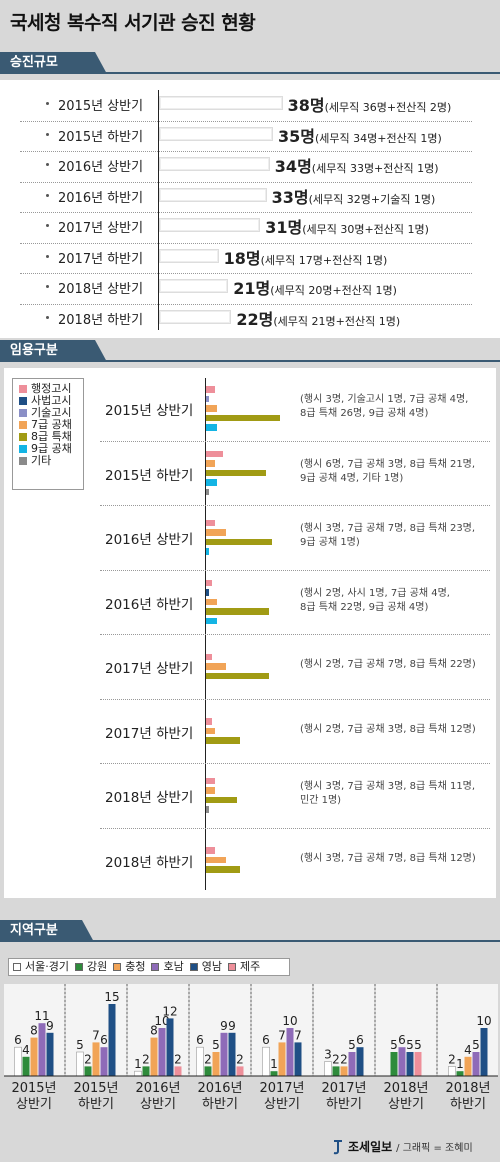 Image resolution: width=500 pixels, height=1162 pixels. I want to click on category-label: 2015년, so click(95, 1088).